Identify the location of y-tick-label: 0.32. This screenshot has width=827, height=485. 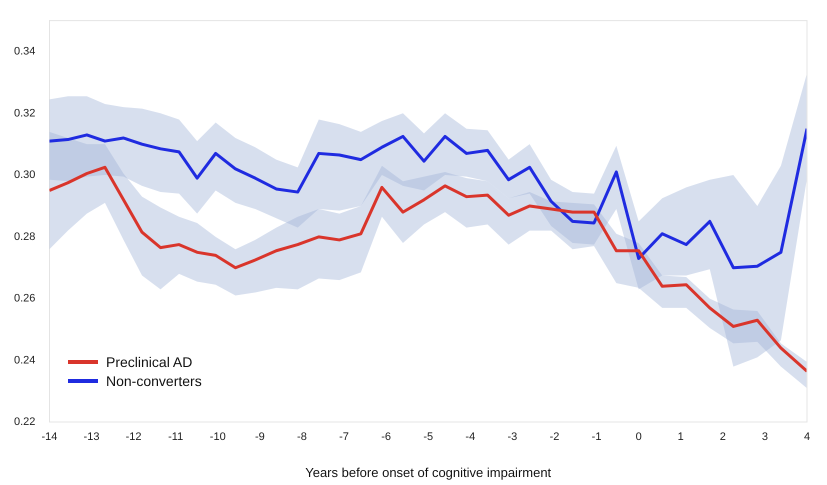
(25, 113).